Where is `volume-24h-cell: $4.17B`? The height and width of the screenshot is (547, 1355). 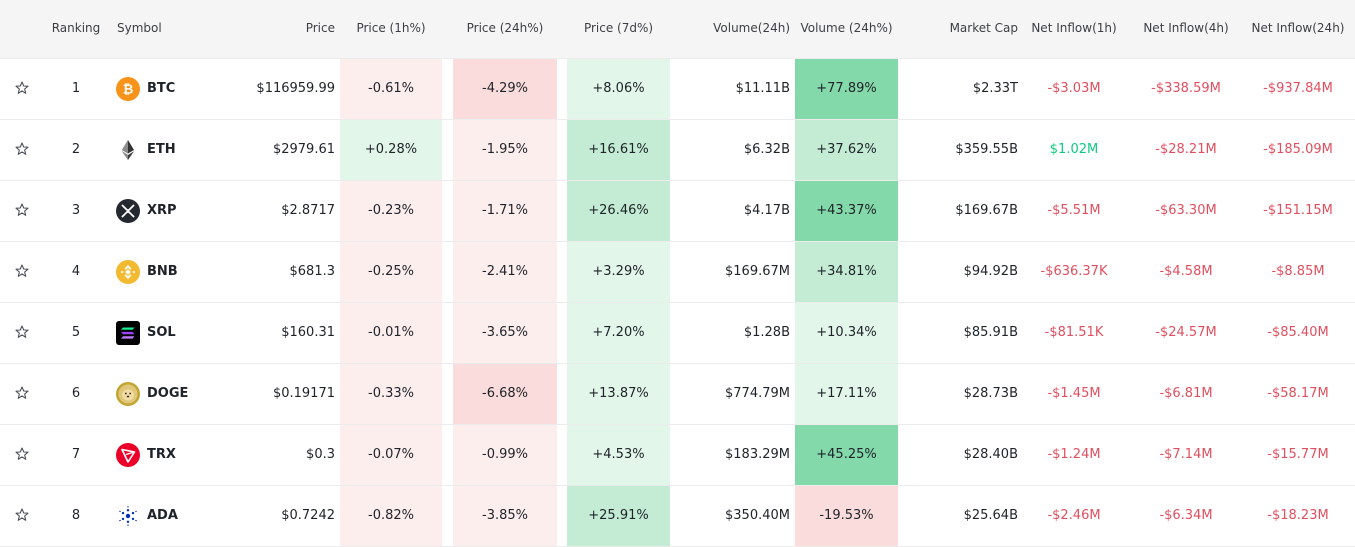 volume-24h-cell: $4.17B is located at coordinates (766, 210).